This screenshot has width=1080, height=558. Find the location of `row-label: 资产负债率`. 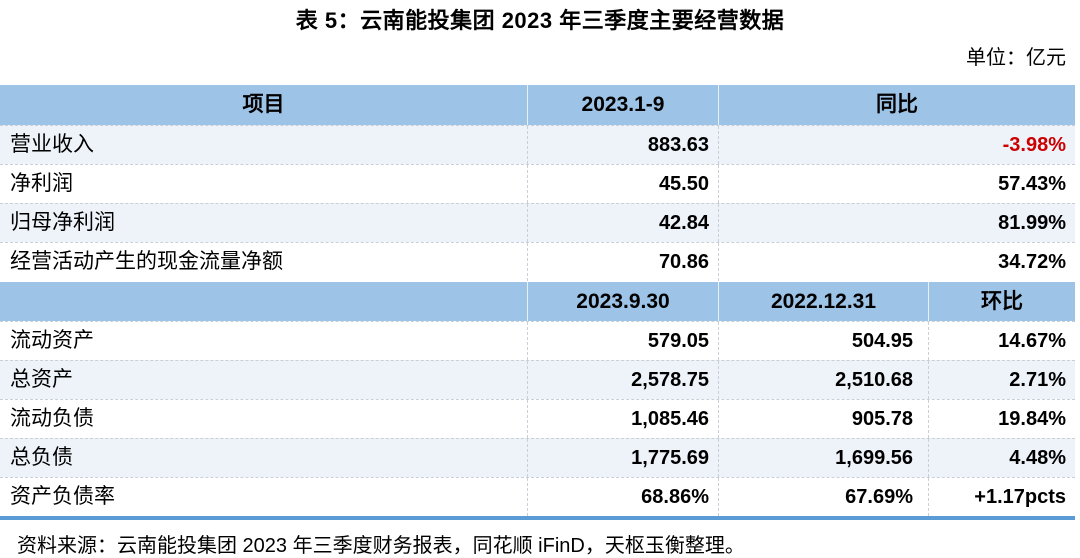

row-label: 资产负债率 is located at coordinates (62, 496).